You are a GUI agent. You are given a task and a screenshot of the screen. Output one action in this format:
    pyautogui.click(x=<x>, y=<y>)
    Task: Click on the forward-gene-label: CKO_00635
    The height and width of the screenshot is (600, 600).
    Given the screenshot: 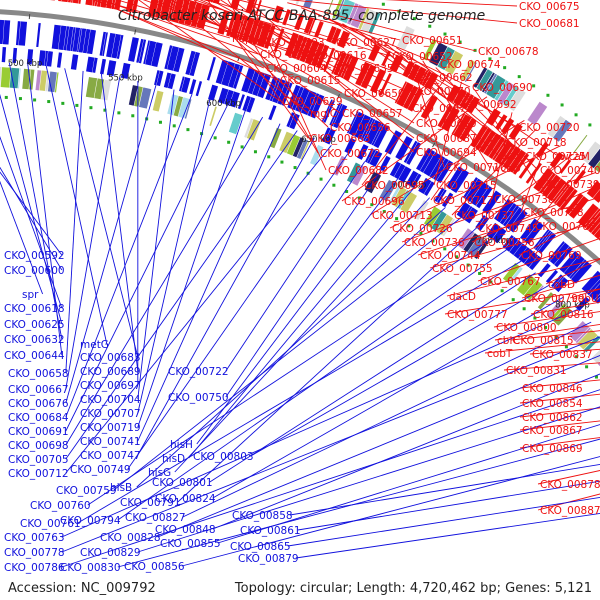 What is the action you would take?
    pyautogui.click(x=363, y=69)
    